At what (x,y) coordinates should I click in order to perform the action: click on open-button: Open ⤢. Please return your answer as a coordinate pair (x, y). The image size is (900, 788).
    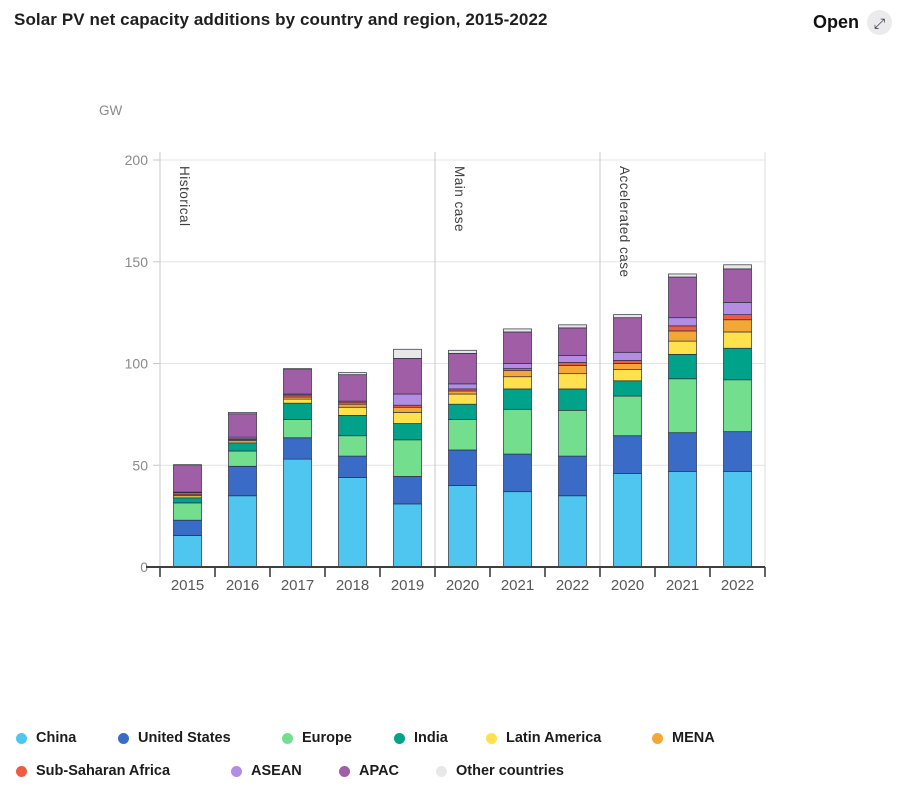
    Looking at the image, I should click on (852, 22).